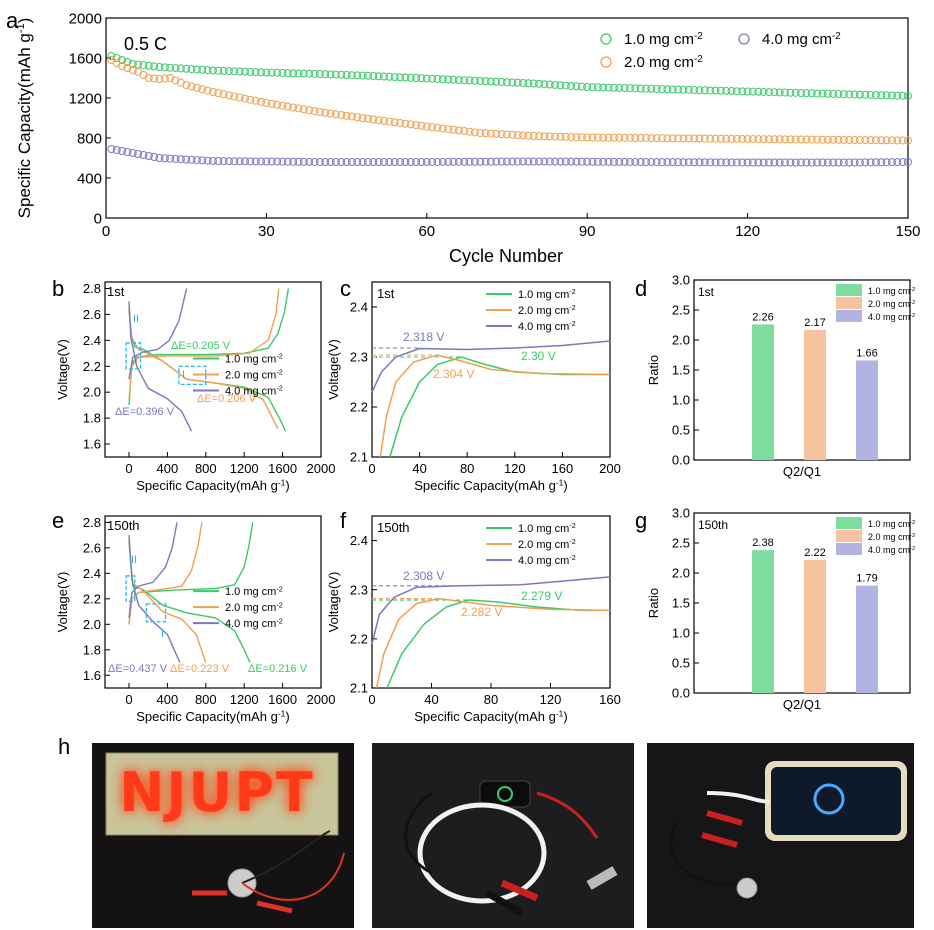 This screenshot has height=930, width=934. I want to click on y-tick-label: 2.5, so click(681, 543).